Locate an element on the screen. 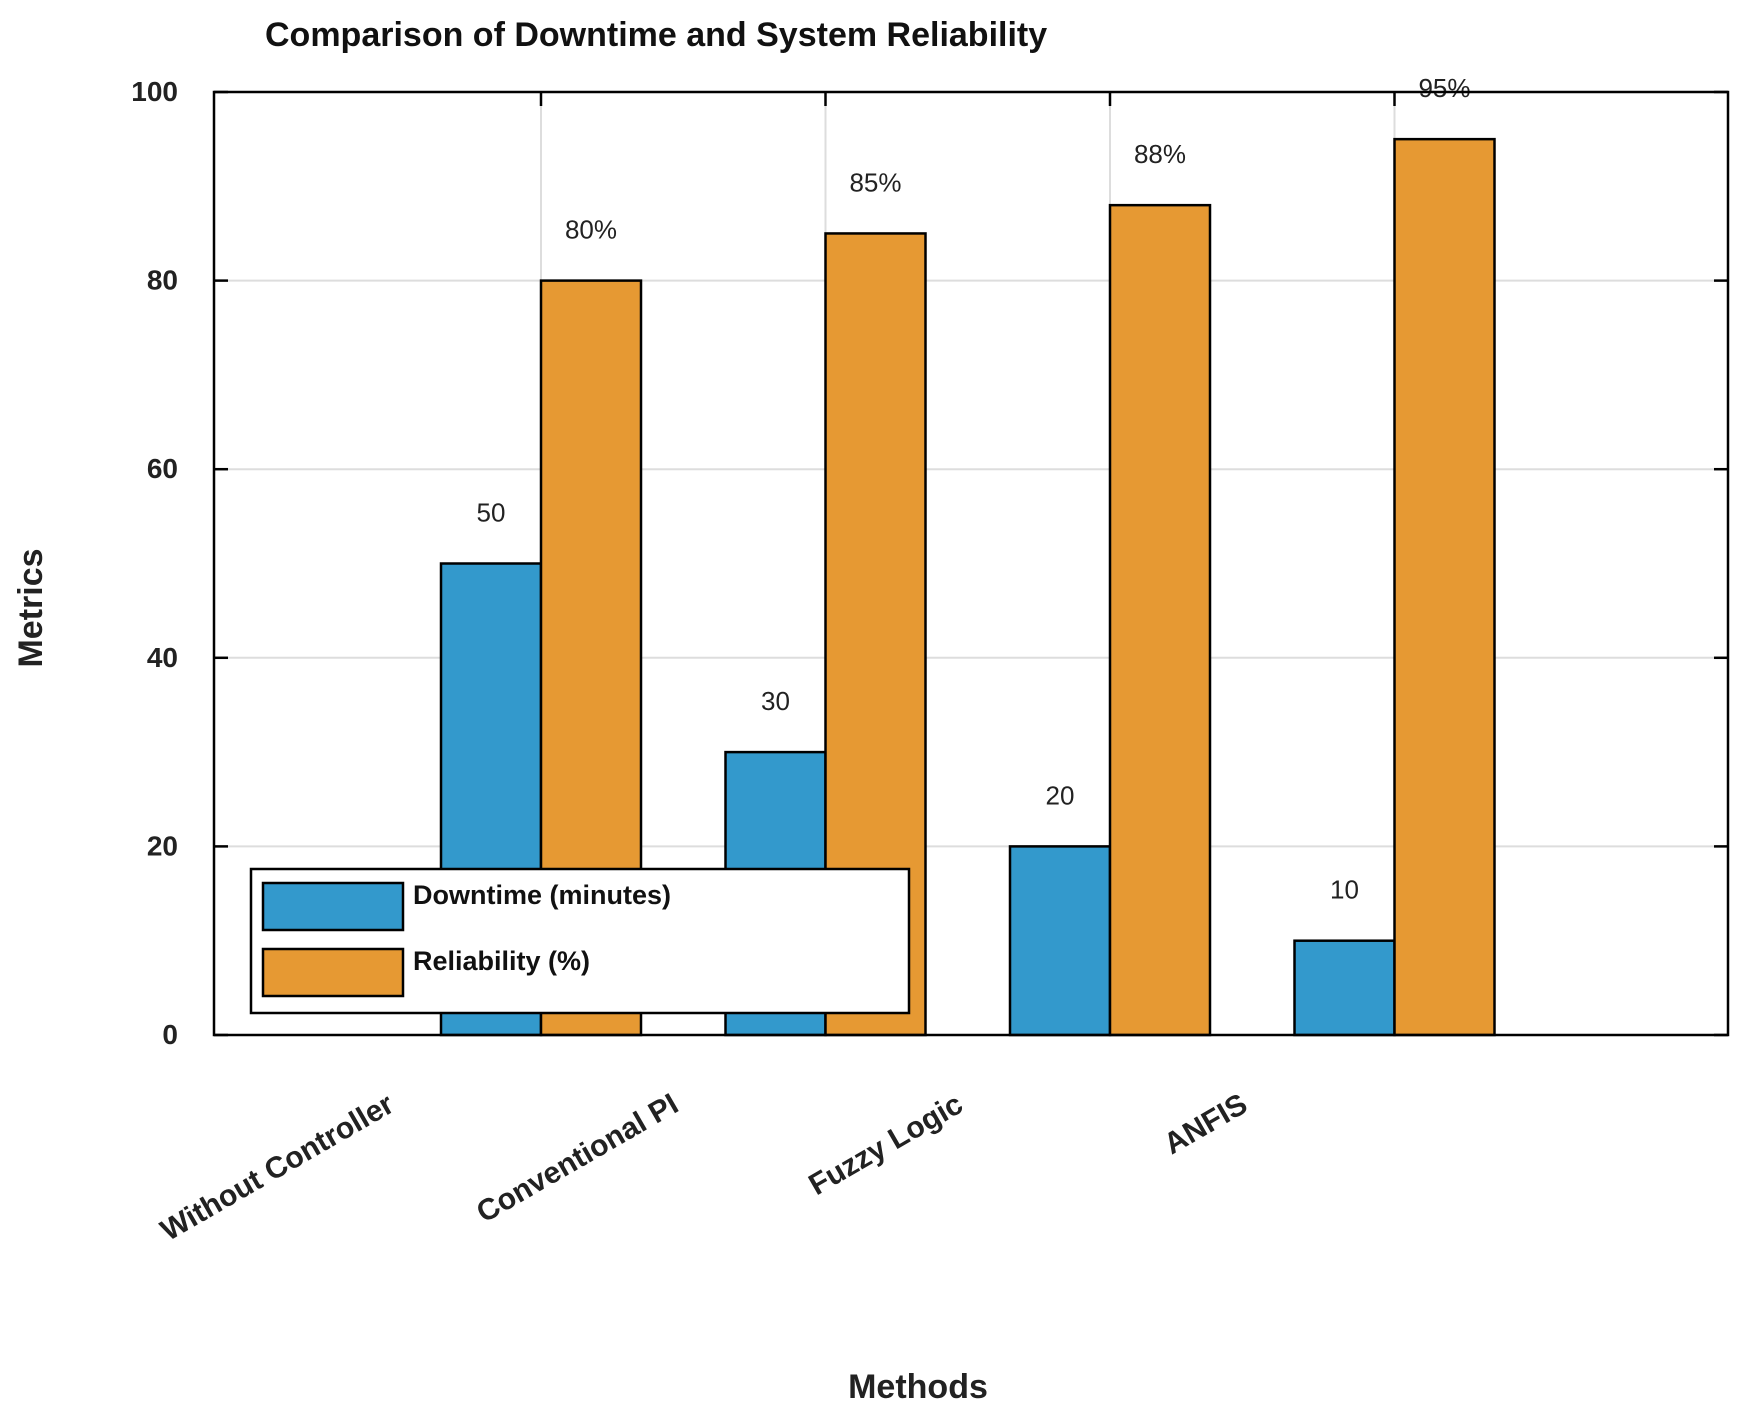 This screenshot has width=1747, height=1423. y-tick-label: 100 is located at coordinates (154, 91).